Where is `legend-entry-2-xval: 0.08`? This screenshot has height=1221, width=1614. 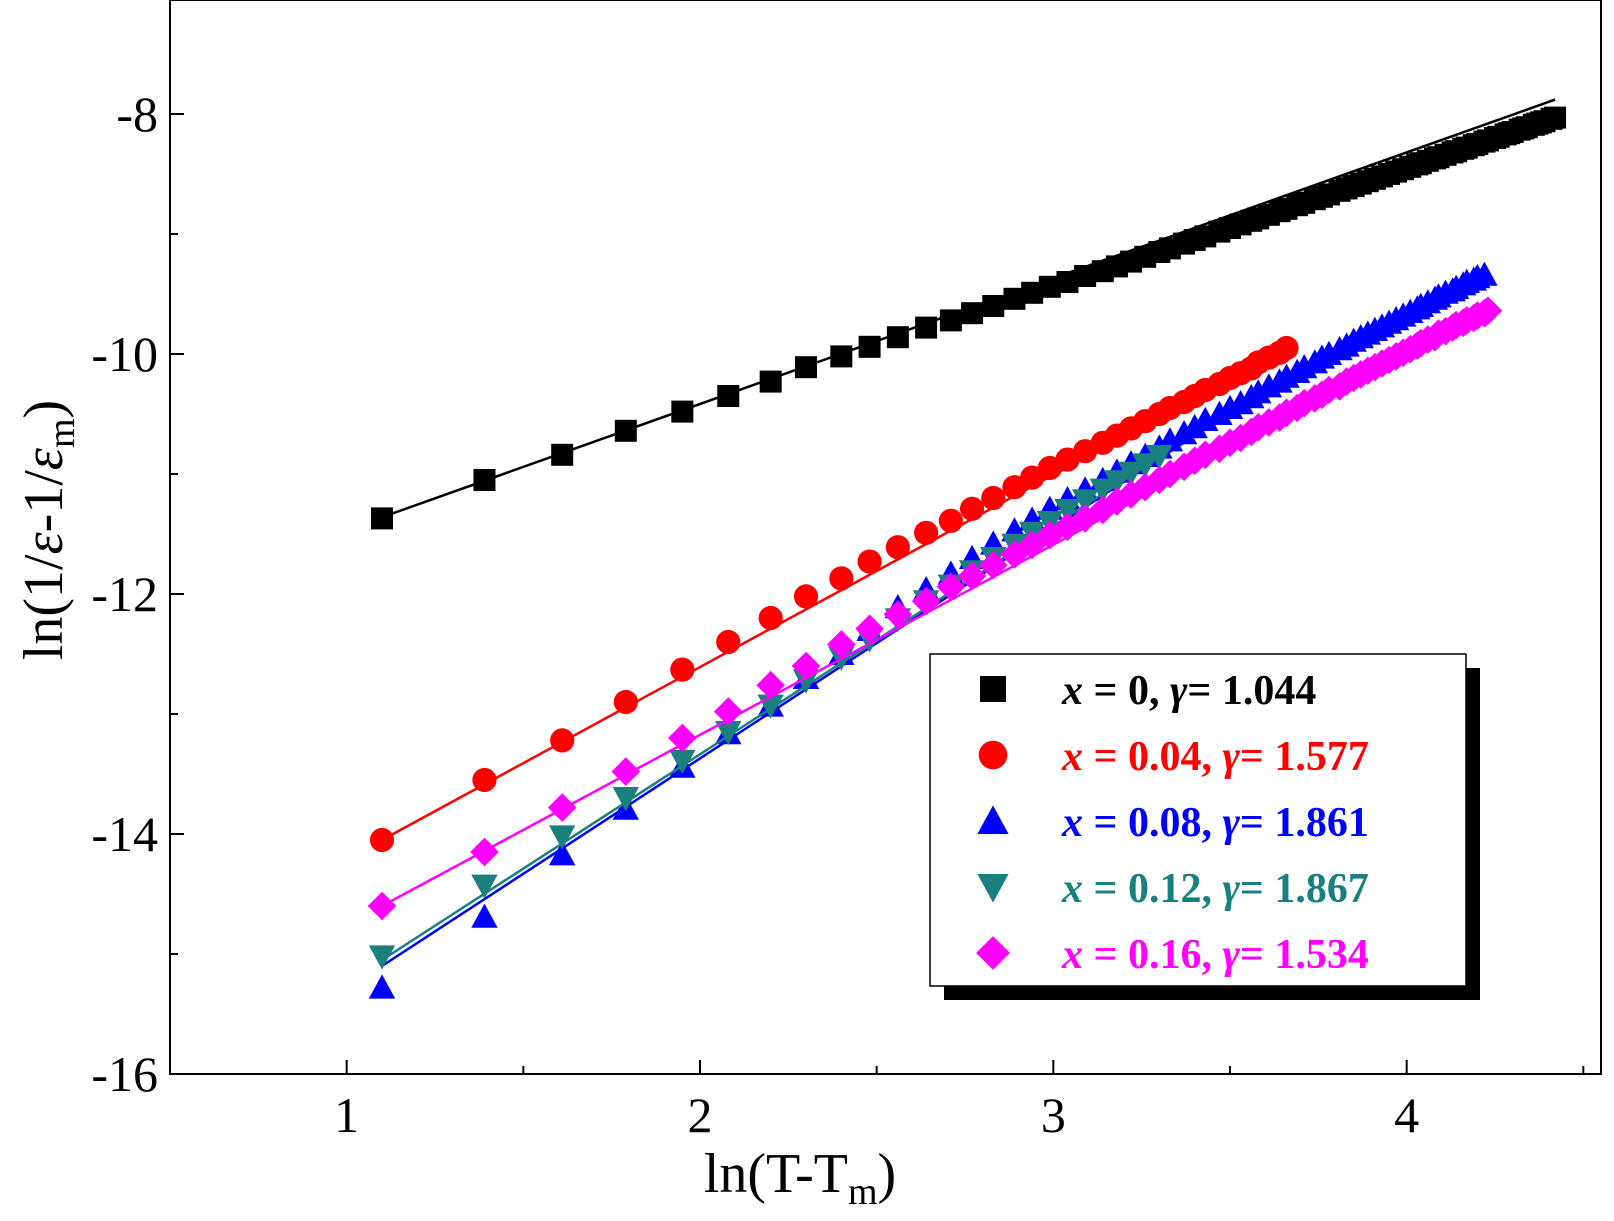 legend-entry-2-xval: 0.08 is located at coordinates (1165, 823).